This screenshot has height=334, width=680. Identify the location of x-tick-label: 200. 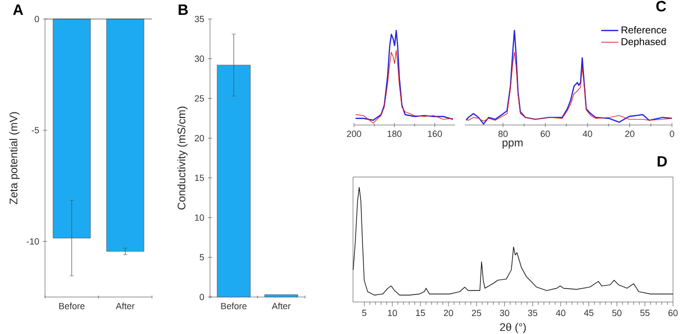
(354, 133).